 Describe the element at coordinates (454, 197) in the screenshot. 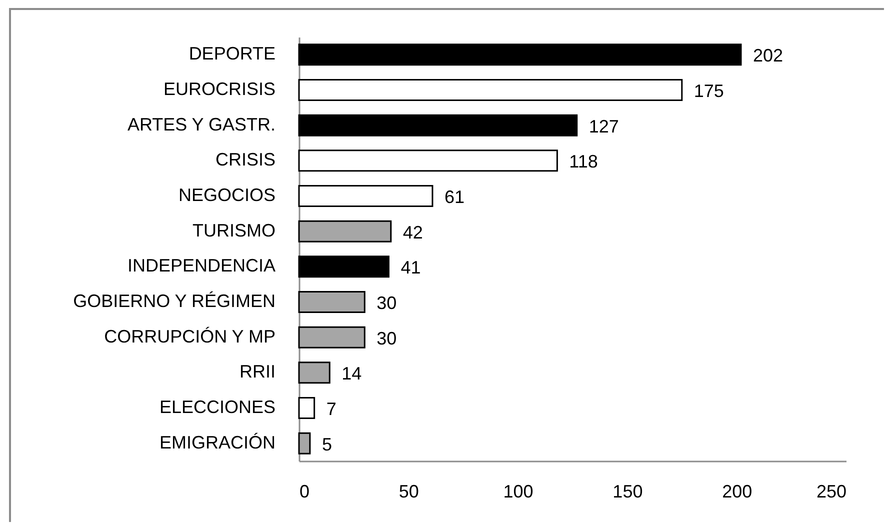

I see `data-label: 61` at that location.